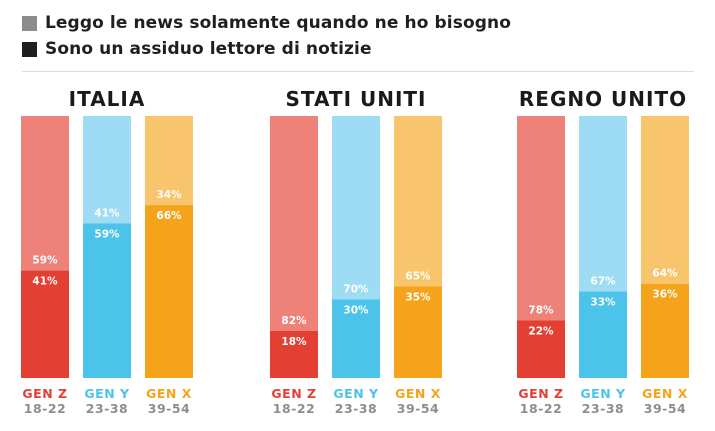 The width and height of the screenshot is (715, 431). What do you see at coordinates (208, 49) in the screenshot?
I see `legend-label-assiduo: Sono un assiduo lettore di notizie` at bounding box center [208, 49].